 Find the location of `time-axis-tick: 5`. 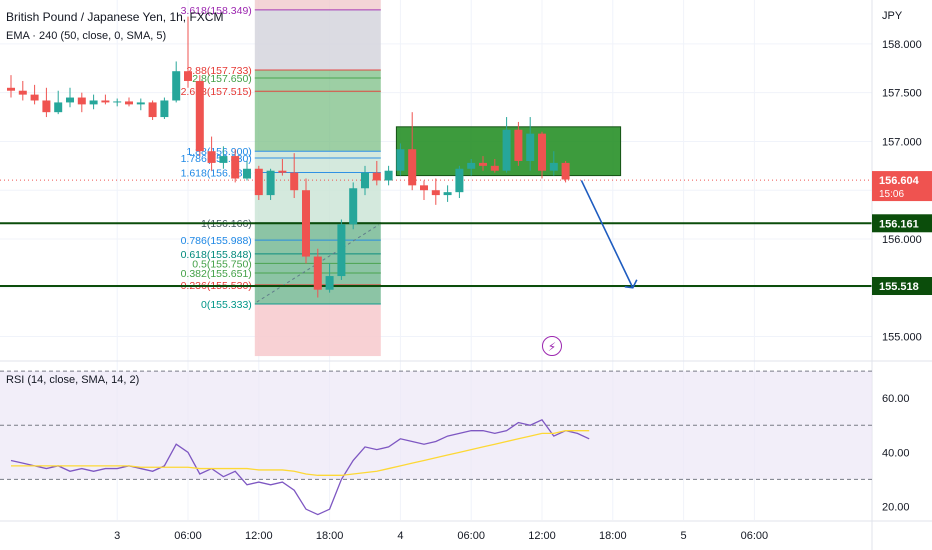

time-axis-tick: 5 is located at coordinates (684, 536).